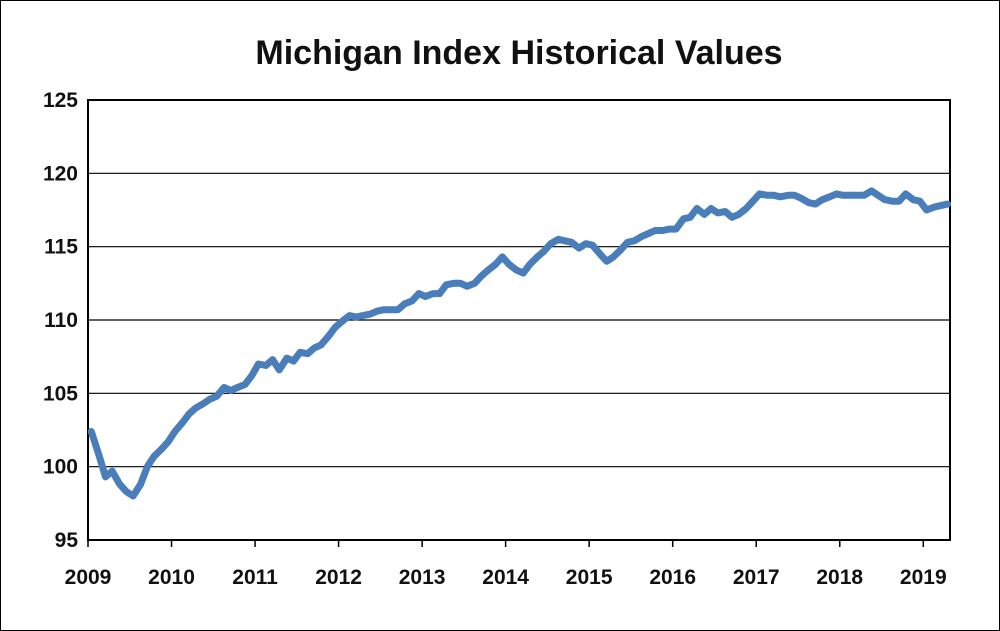  I want to click on x-tick-label: 2014, so click(505, 577).